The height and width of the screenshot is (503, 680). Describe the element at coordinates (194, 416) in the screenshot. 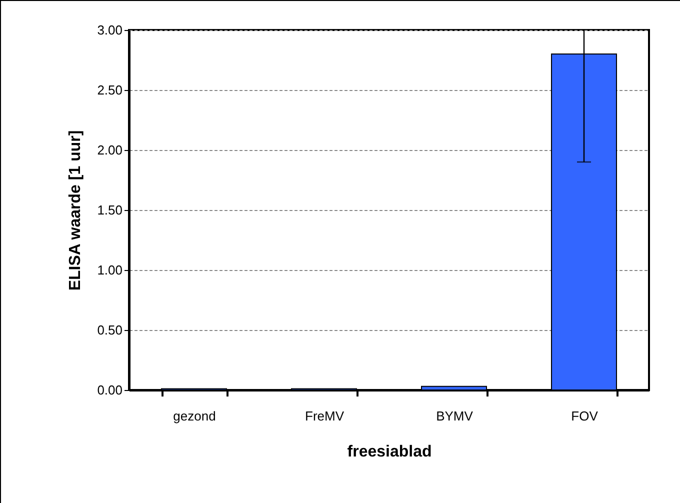

I see `x-tick-label: gezond` at that location.